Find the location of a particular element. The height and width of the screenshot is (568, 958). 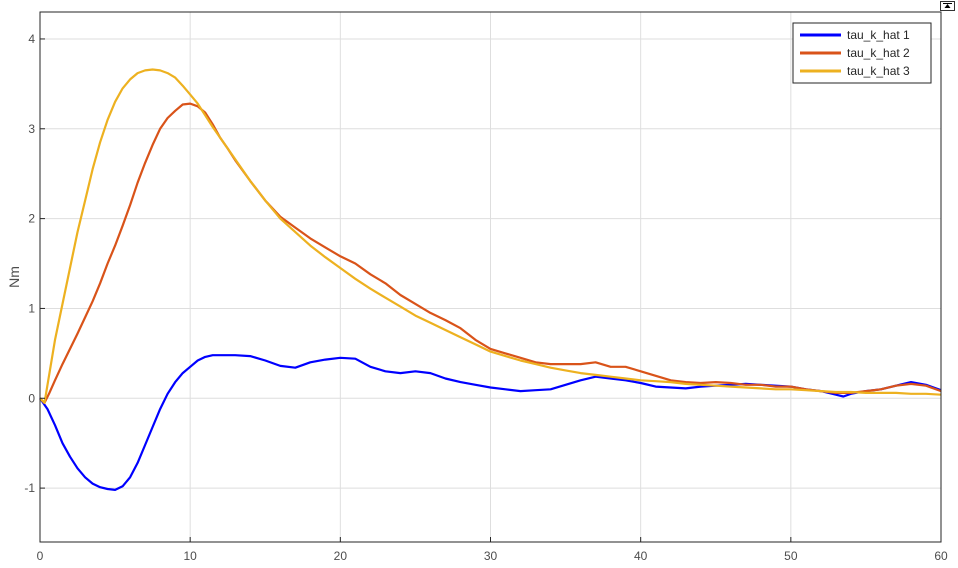

x-tick-label: 10 is located at coordinates (190, 556).